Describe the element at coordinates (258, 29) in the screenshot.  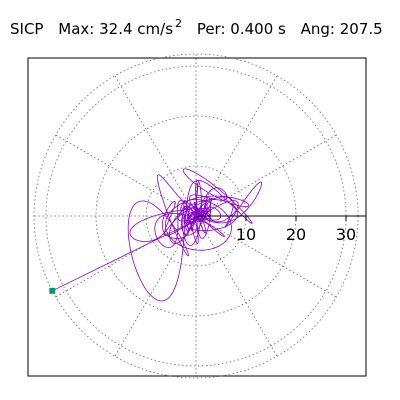
I see `period-value: 0.400 s` at that location.